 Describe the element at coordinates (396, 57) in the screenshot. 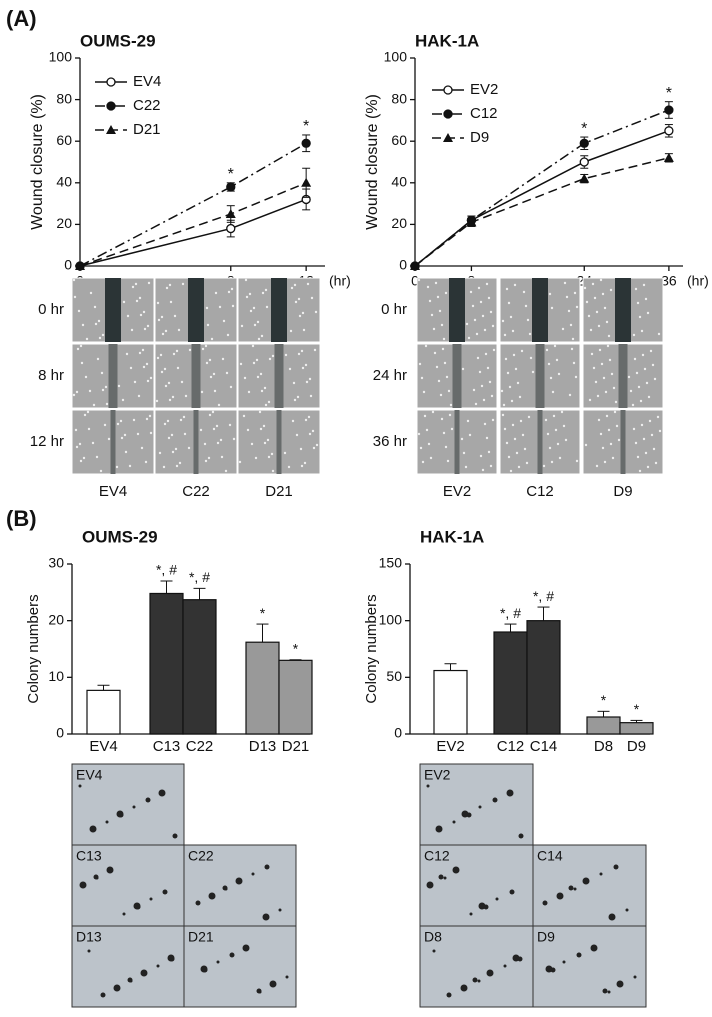

I see `y-tick-label: 100` at that location.